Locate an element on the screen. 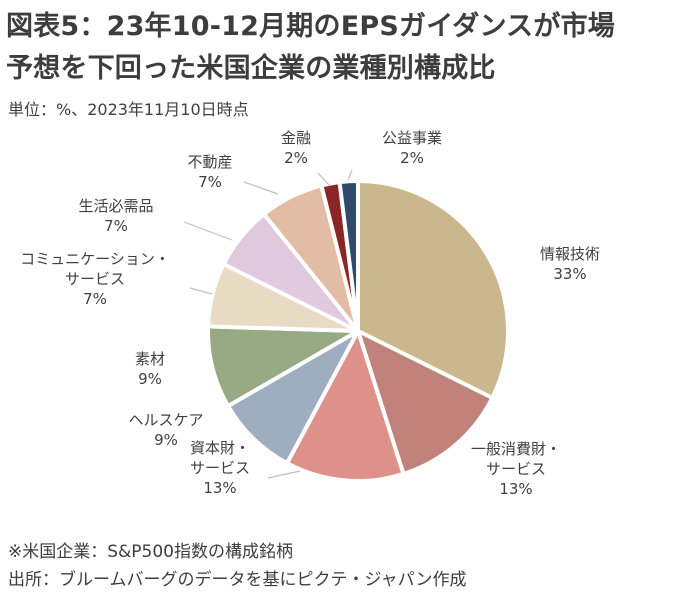 The width and height of the screenshot is (675, 605). slice-category-label: 生活必需品 is located at coordinates (115, 206).